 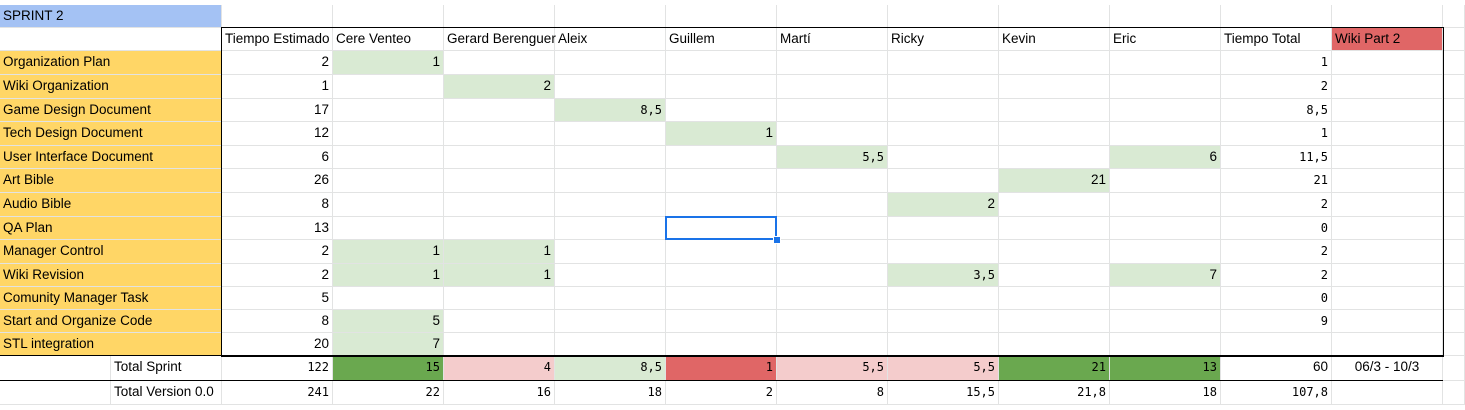 I want to click on hours-cell: 8,5, so click(x=610, y=110).